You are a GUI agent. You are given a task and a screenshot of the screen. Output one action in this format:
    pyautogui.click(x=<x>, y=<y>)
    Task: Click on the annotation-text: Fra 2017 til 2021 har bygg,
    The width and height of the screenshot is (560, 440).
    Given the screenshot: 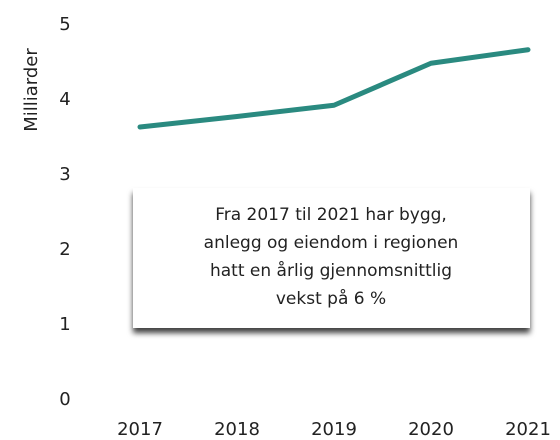 What is the action you would take?
    pyautogui.click(x=331, y=215)
    